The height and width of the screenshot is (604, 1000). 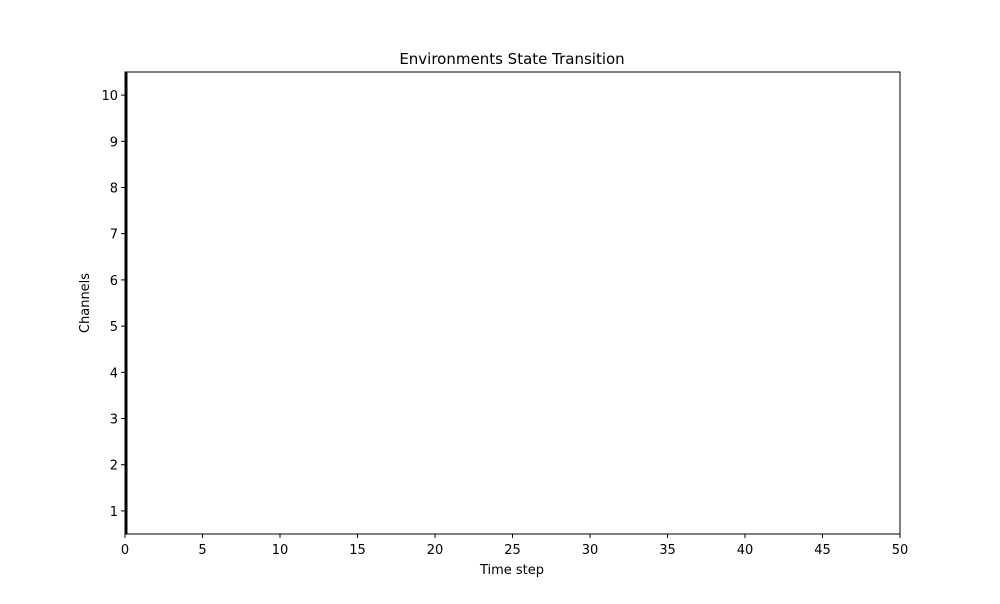 I want to click on x-axis: 0 5 10 15 20 25 30 35 40 45 50, so click(x=514, y=546).